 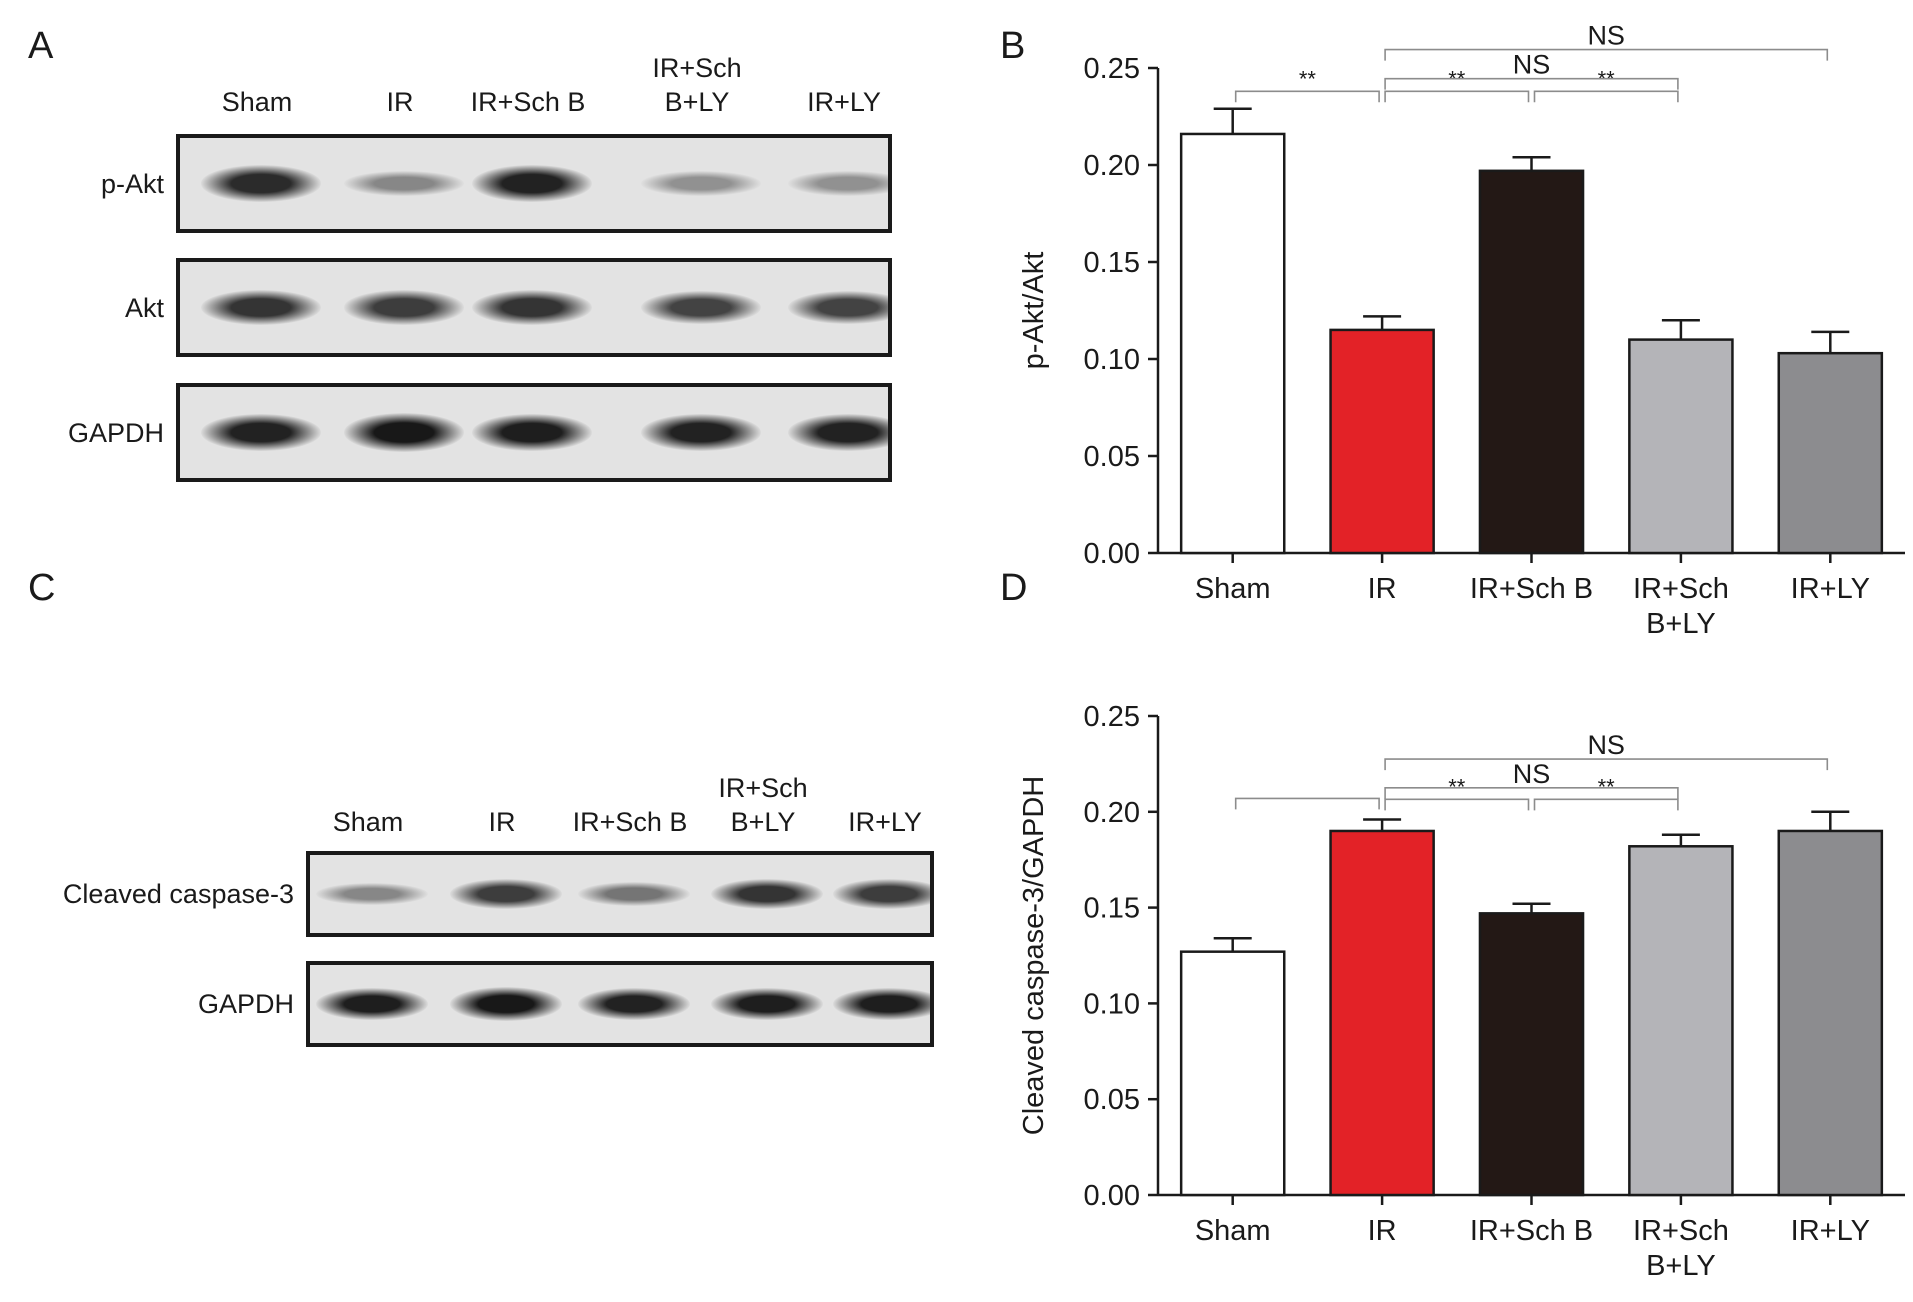 I want to click on y-tick-label: 0.25, so click(x=1112, y=69).